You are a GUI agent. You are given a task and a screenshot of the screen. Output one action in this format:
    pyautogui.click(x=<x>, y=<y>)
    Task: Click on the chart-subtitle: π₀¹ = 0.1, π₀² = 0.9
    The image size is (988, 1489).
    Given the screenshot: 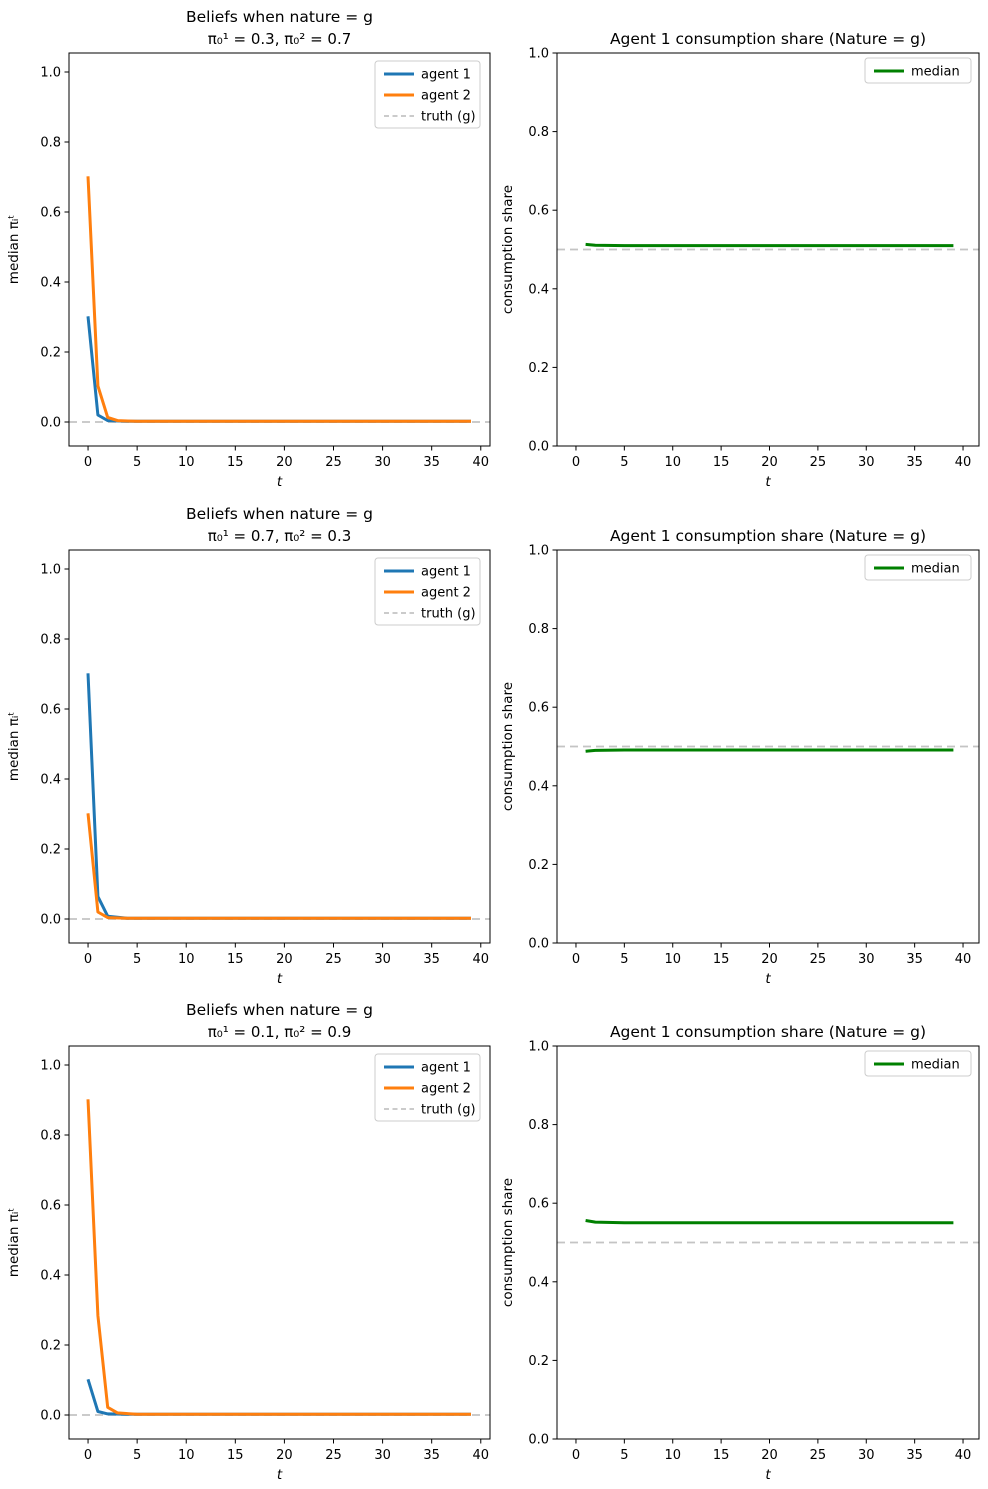 What is the action you would take?
    pyautogui.click(x=280, y=1032)
    